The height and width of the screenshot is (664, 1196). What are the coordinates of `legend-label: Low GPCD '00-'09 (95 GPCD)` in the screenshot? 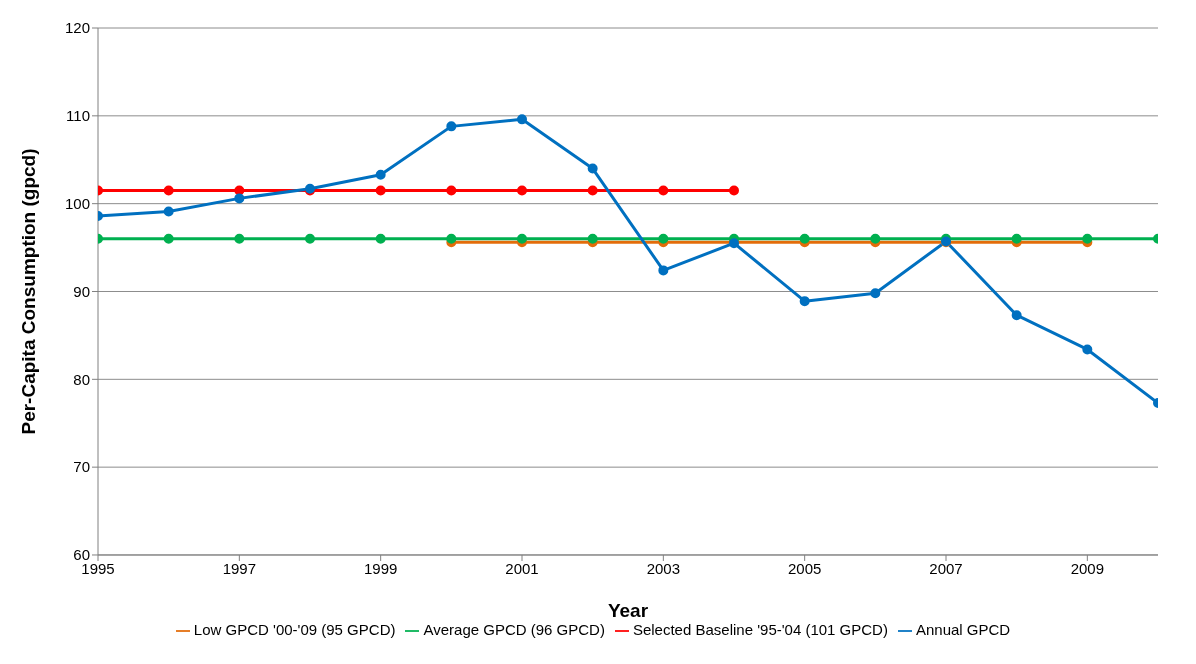 It's located at (294, 629).